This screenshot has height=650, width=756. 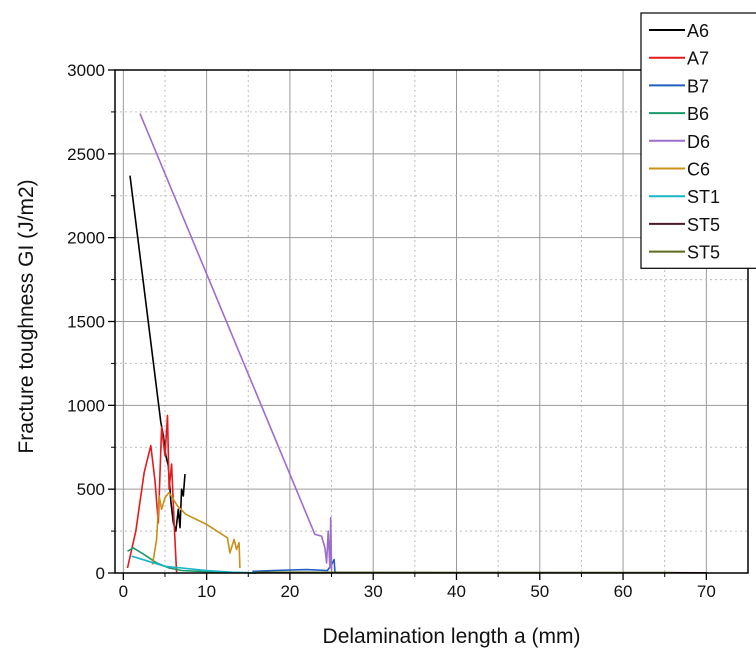 What do you see at coordinates (373, 591) in the screenshot?
I see `x-tick-label: 30` at bounding box center [373, 591].